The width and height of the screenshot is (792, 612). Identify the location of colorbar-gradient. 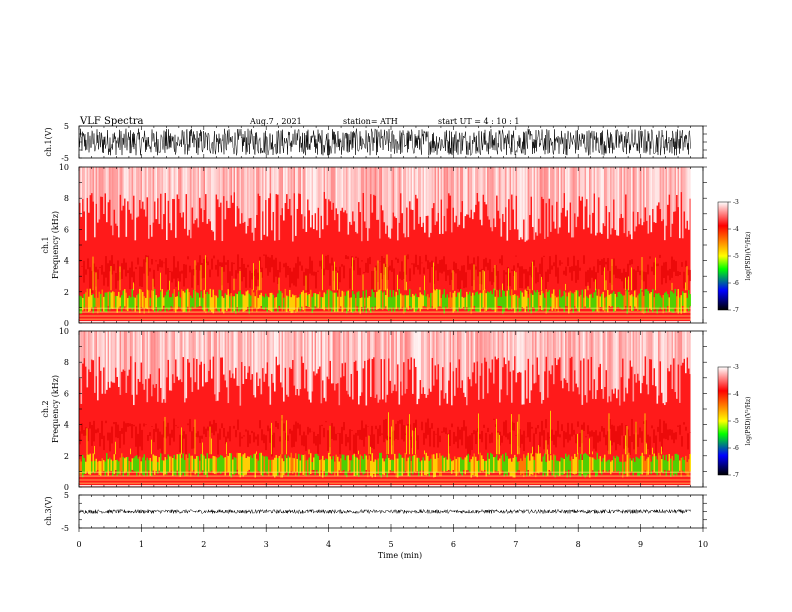
(723, 421).